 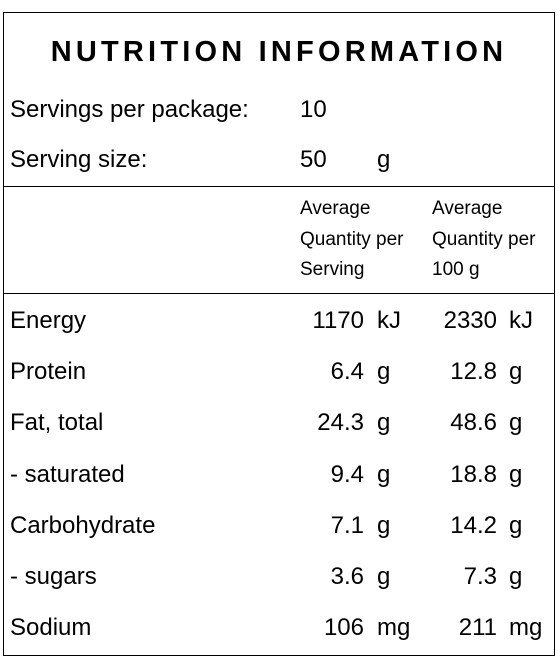 I want to click on serving-size-value: 50, so click(x=313, y=159).